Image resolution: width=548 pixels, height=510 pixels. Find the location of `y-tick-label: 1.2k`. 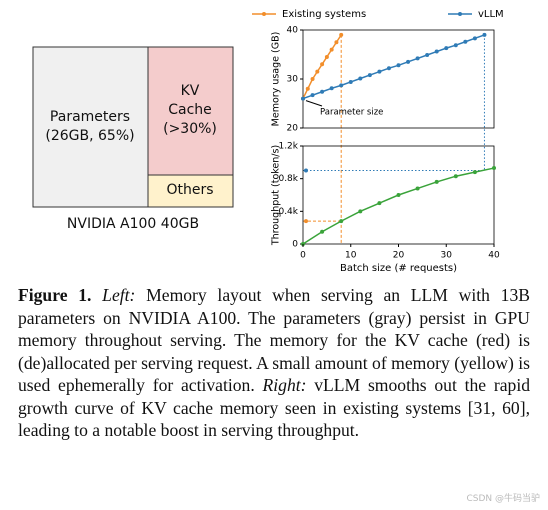

y-tick-label: 1.2k is located at coordinates (288, 147).